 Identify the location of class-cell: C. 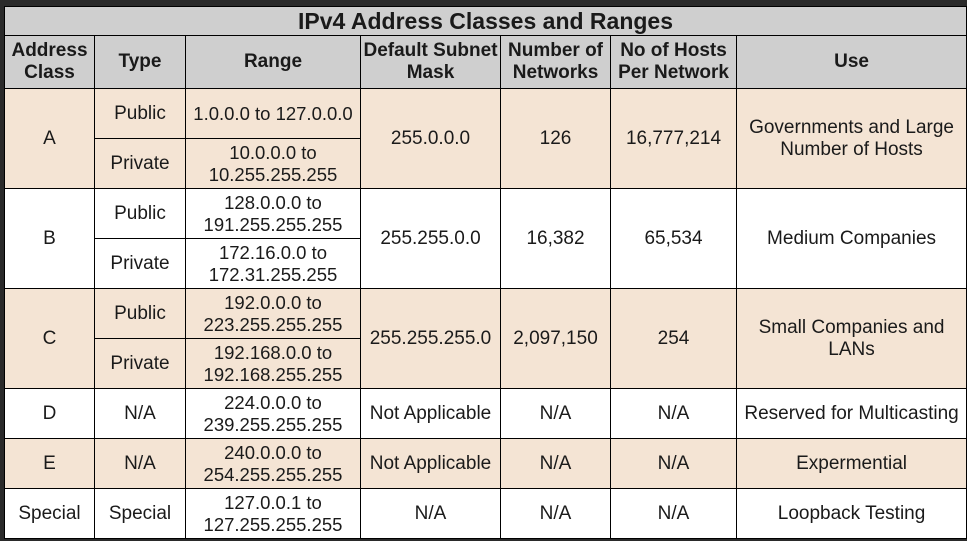
(49, 338).